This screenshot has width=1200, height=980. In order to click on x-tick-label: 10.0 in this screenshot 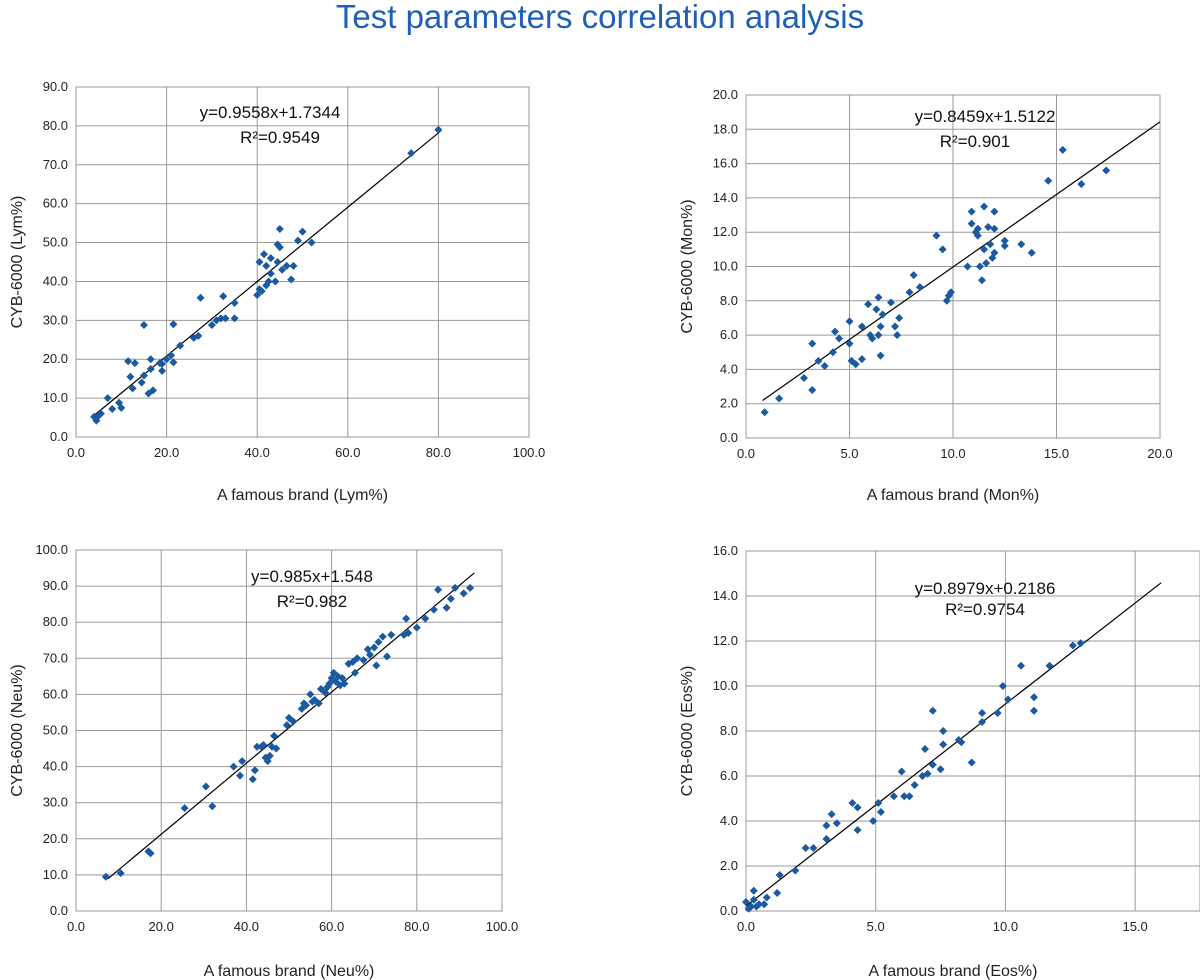, I will do `click(1005, 926)`.